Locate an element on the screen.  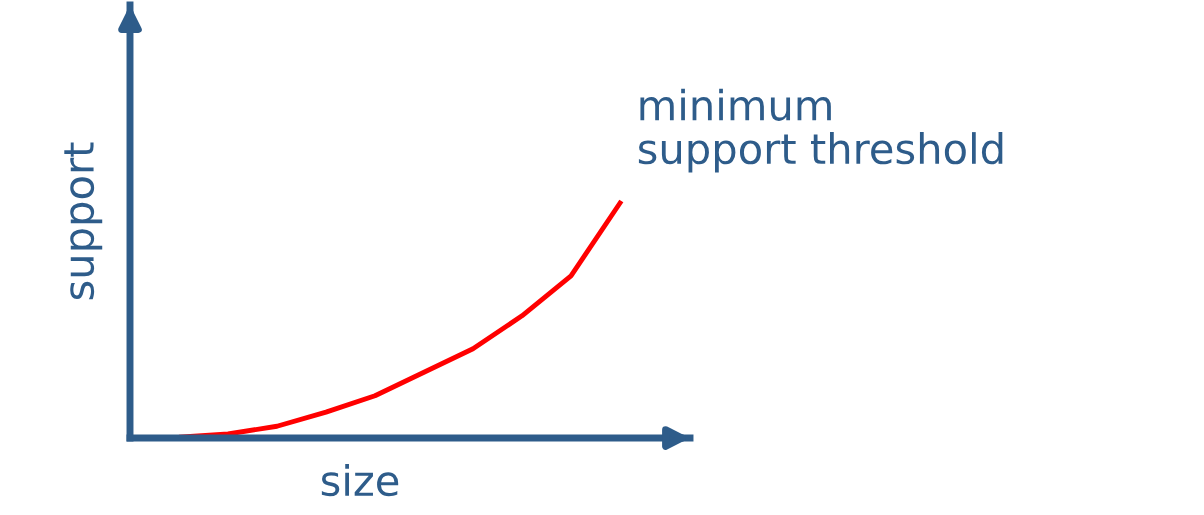
series-label: minimum support threshold is located at coordinates (820, 130).